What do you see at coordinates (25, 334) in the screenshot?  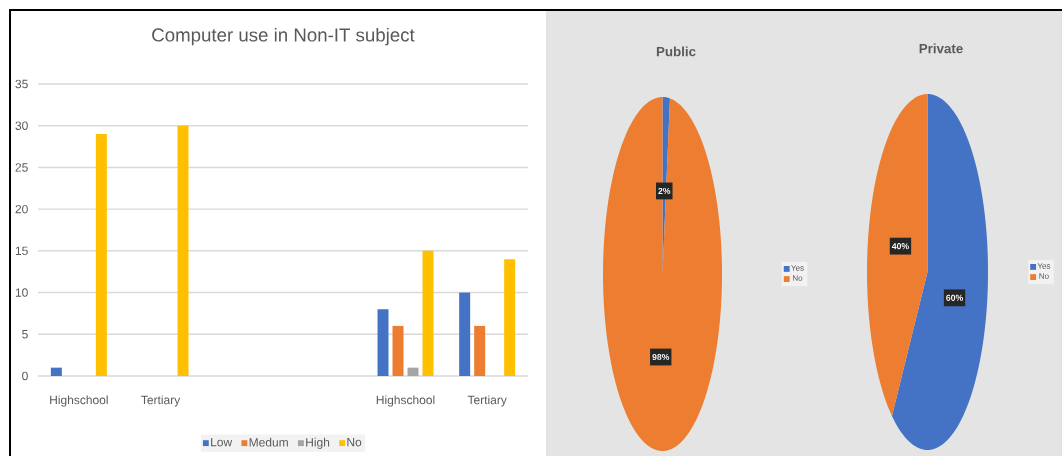 I see `y-tick-label: 5` at bounding box center [25, 334].